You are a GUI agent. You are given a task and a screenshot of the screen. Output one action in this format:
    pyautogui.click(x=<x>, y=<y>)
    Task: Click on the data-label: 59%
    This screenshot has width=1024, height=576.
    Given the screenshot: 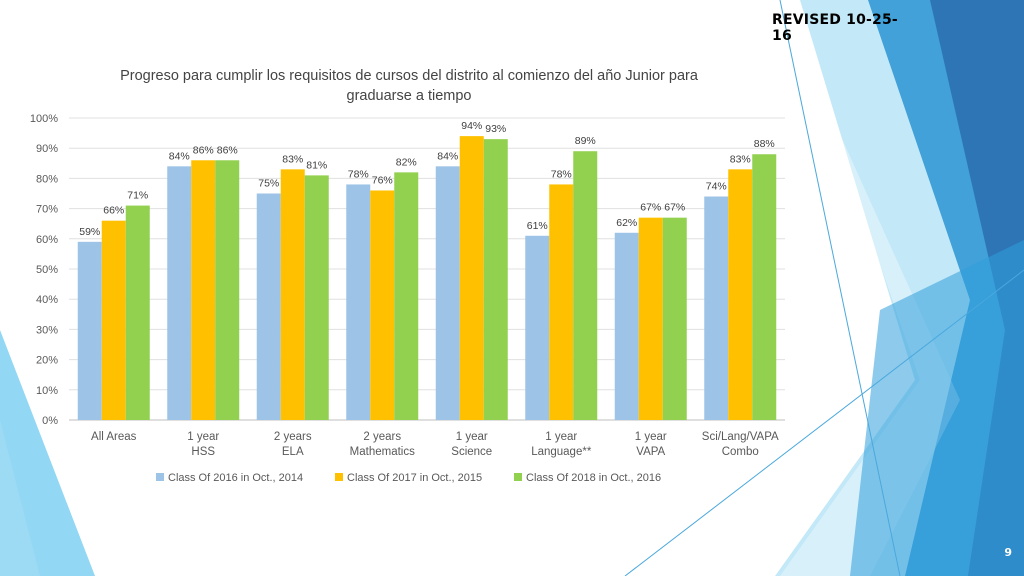 What is the action you would take?
    pyautogui.click(x=89, y=232)
    